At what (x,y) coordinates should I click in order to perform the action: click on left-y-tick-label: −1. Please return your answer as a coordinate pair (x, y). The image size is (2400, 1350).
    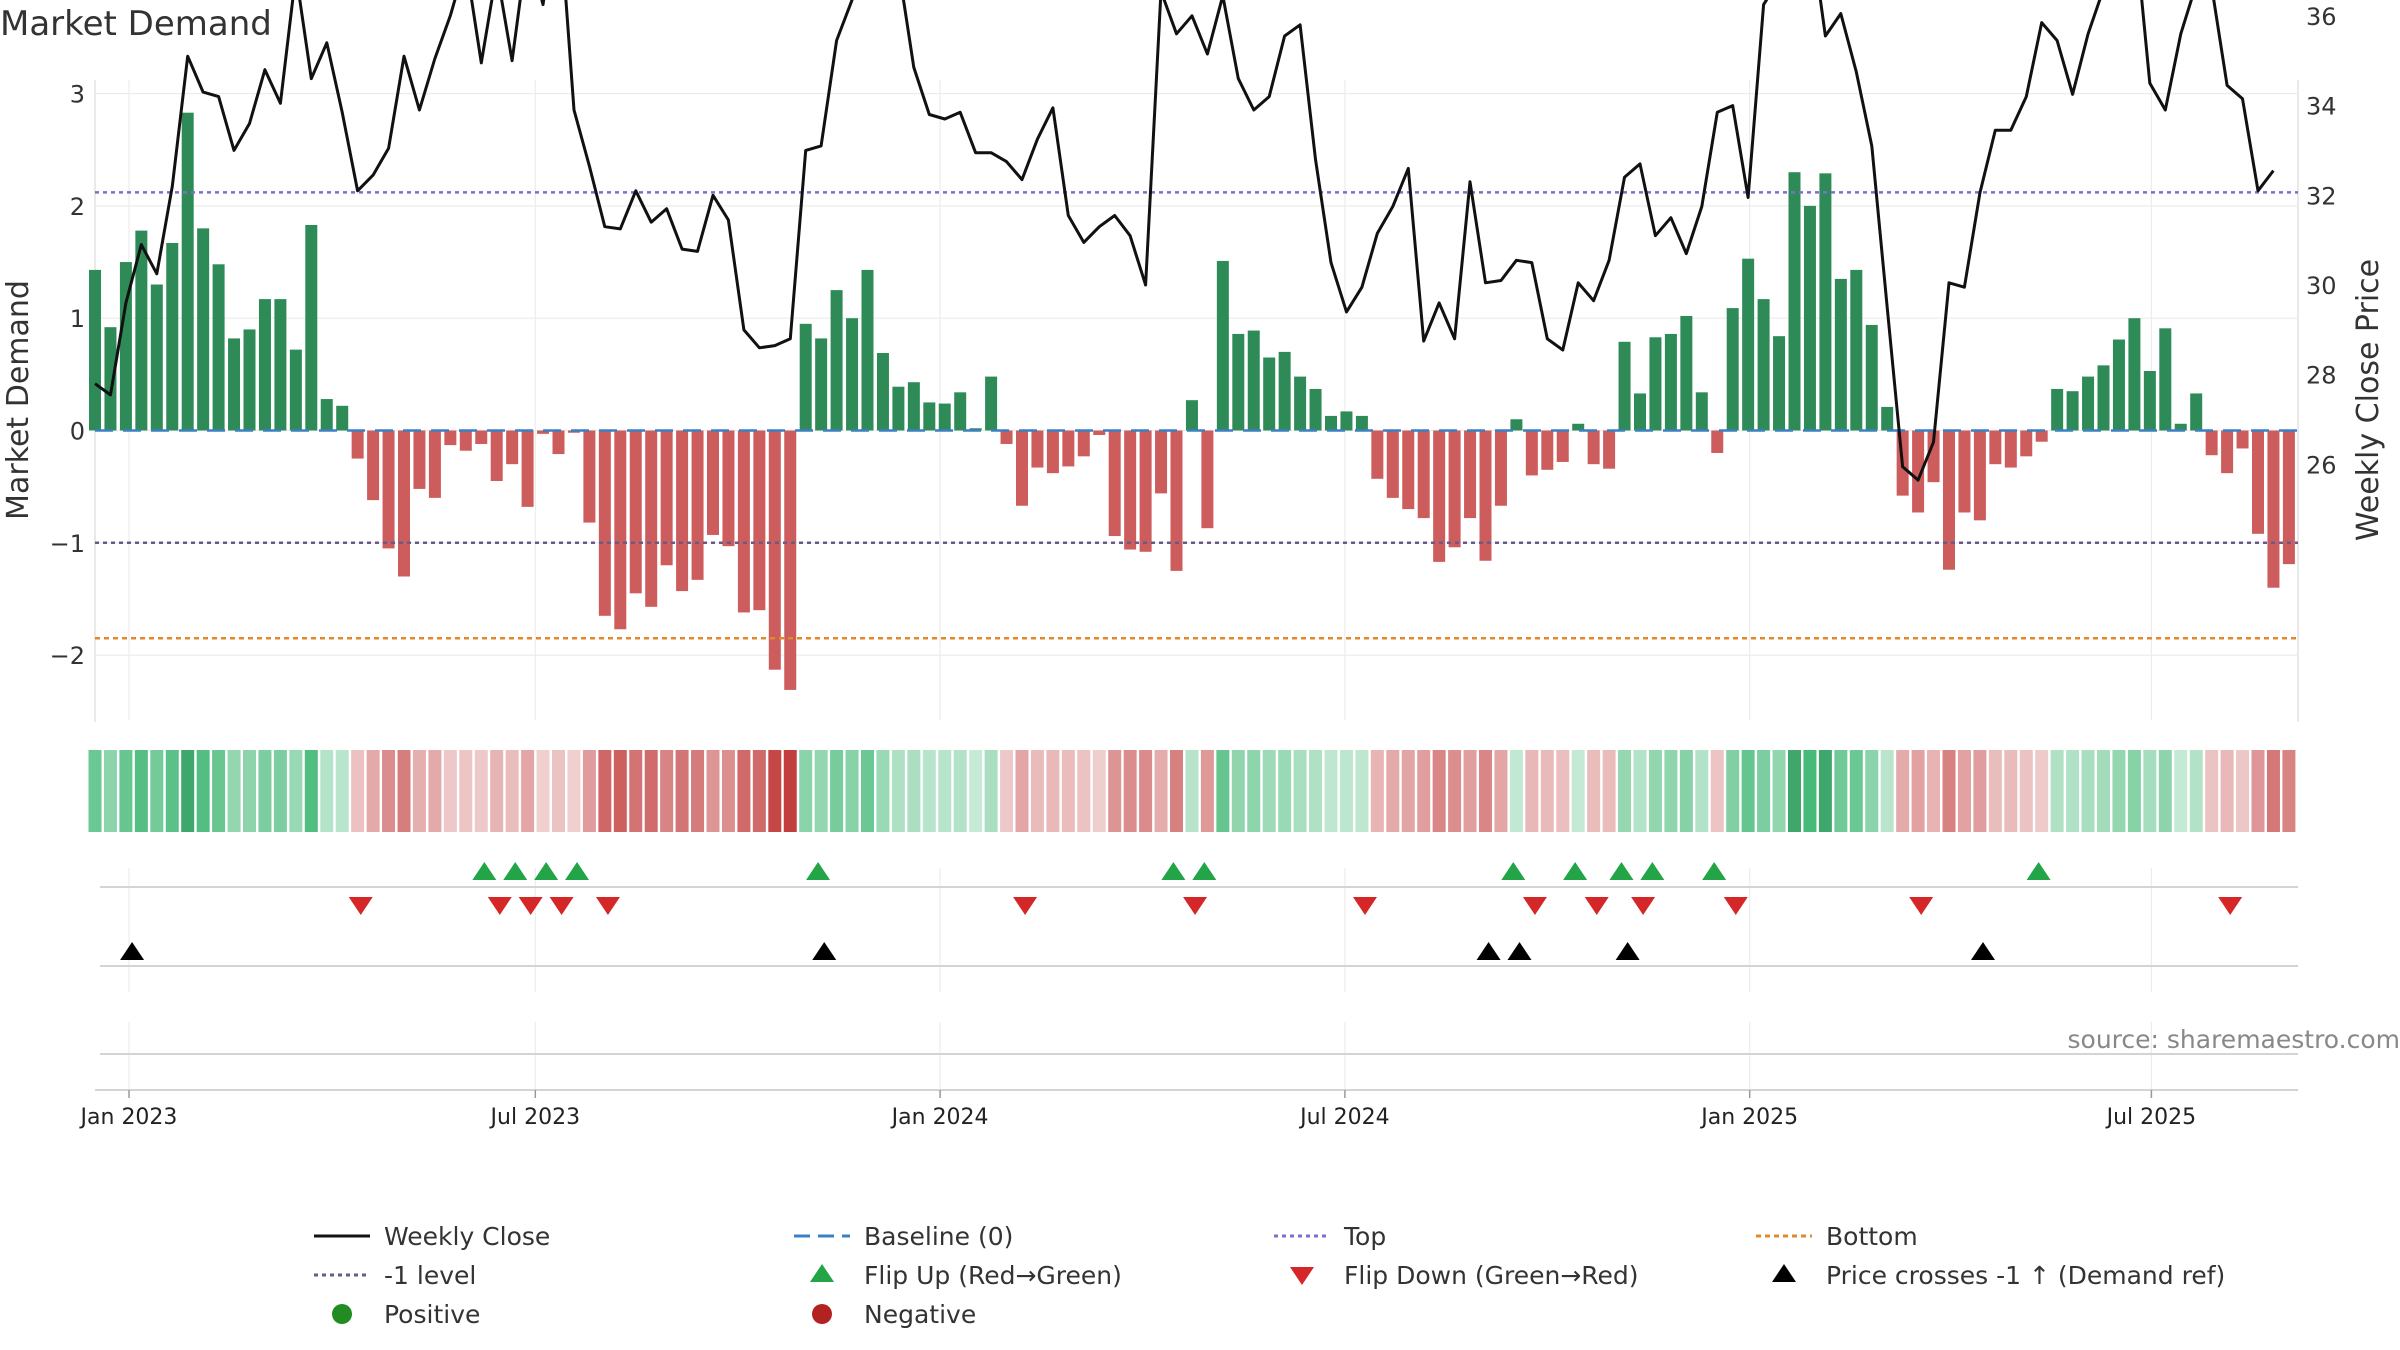
    Looking at the image, I should click on (67, 544).